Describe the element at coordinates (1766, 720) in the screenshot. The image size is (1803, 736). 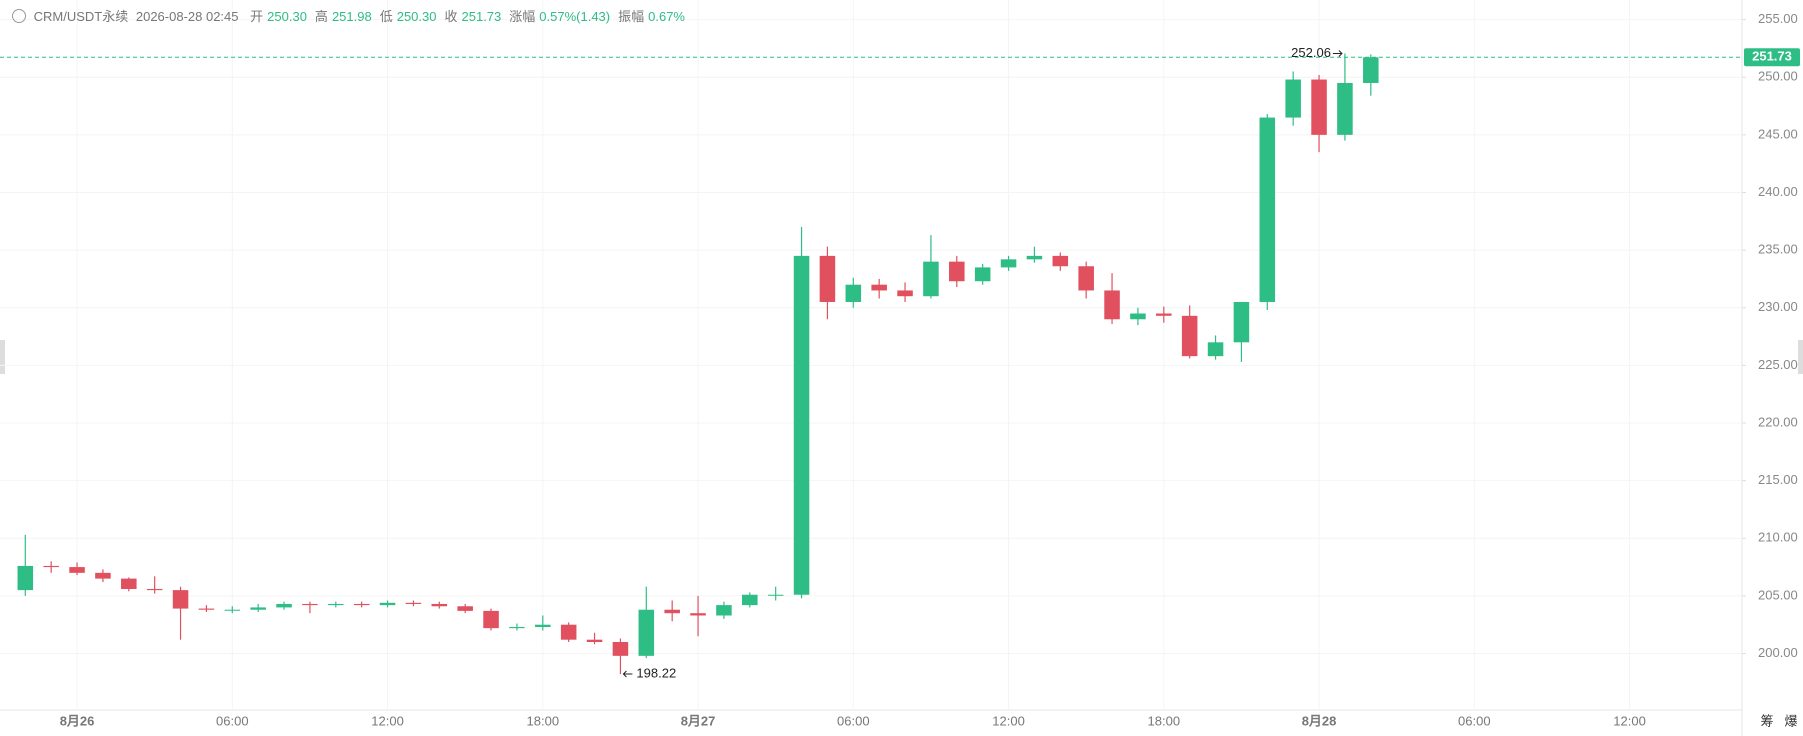
I see `side-icon: 筹` at that location.